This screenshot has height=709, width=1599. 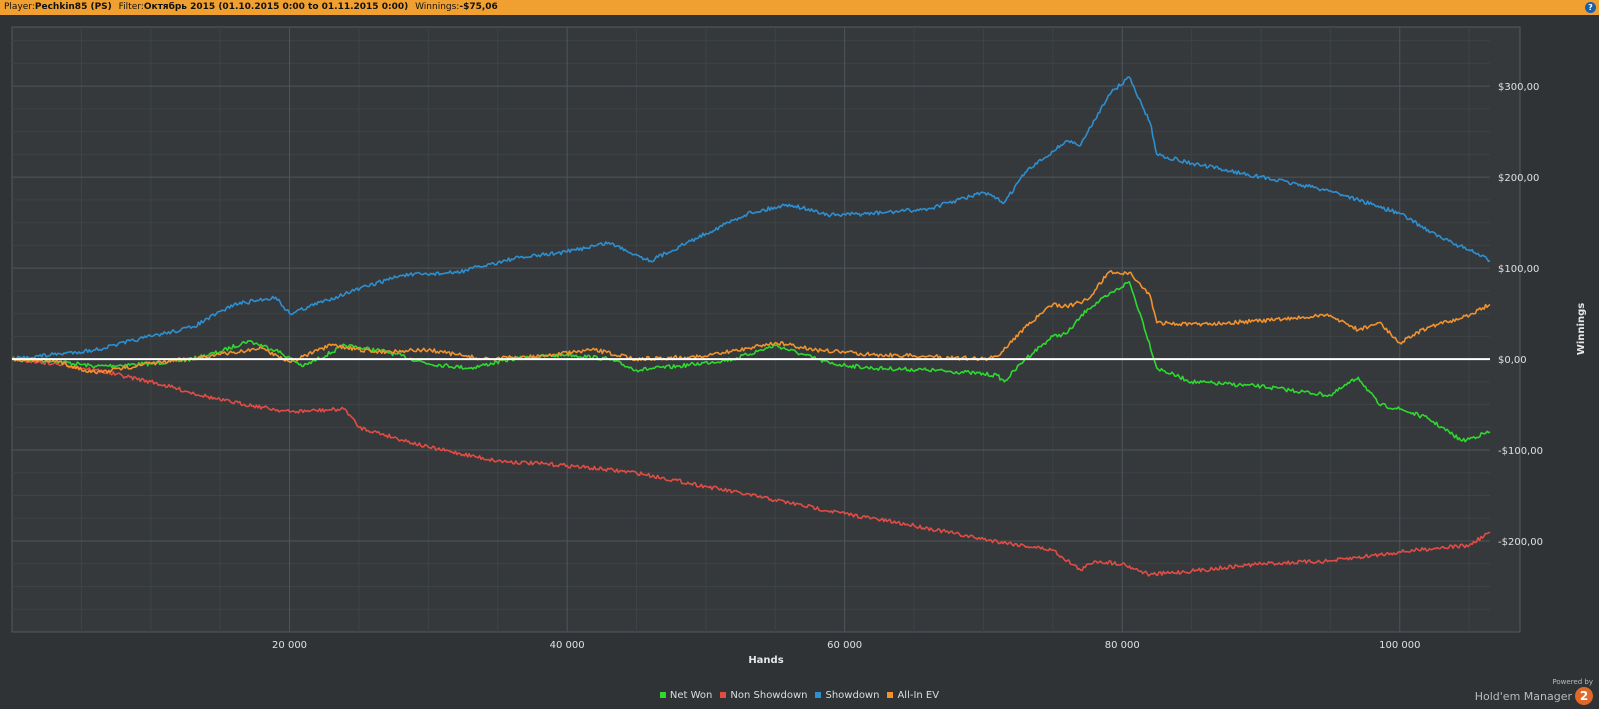 What do you see at coordinates (751, 322) in the screenshot?
I see `series-line-all-in-ev` at bounding box center [751, 322].